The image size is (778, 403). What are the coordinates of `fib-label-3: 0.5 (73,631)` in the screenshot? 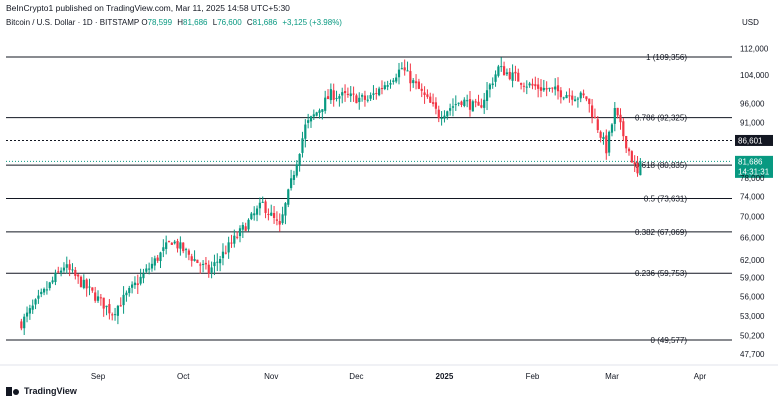 It's located at (665, 199).